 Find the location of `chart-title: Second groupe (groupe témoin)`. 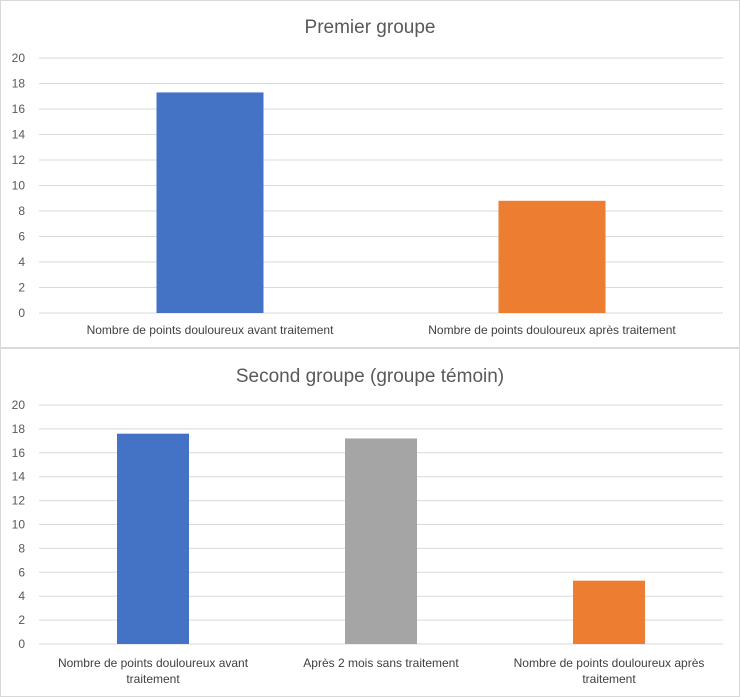

chart-title: Second groupe (groupe témoin) is located at coordinates (370, 376).